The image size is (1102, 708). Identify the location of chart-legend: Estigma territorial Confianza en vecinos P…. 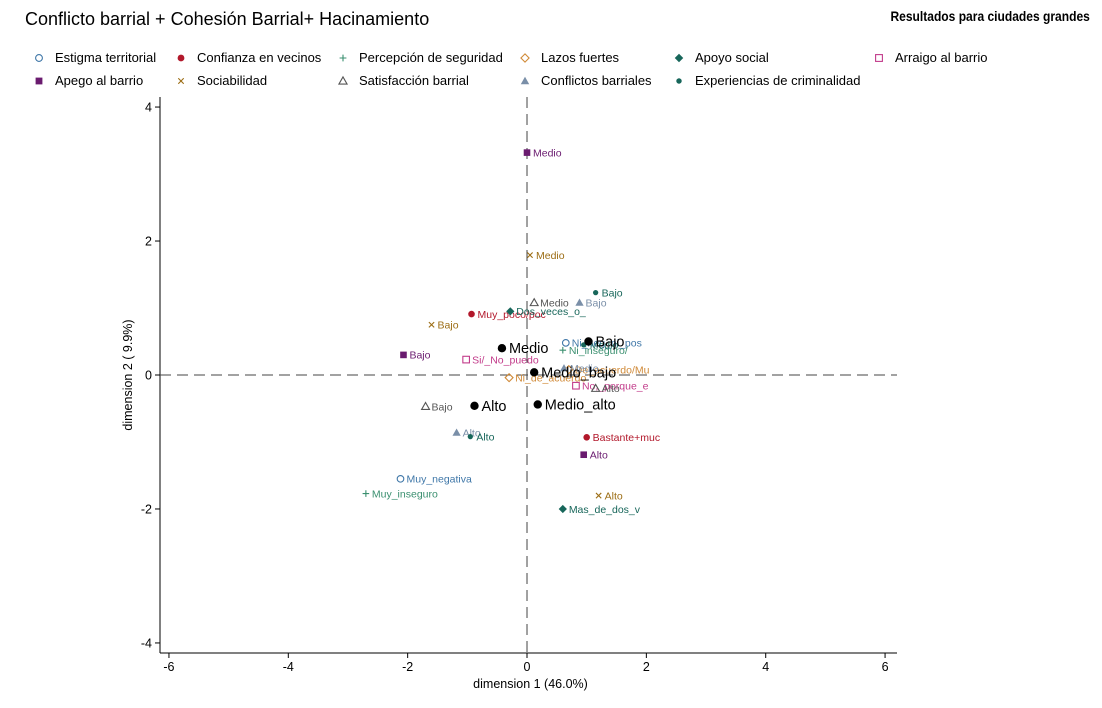
(560, 72).